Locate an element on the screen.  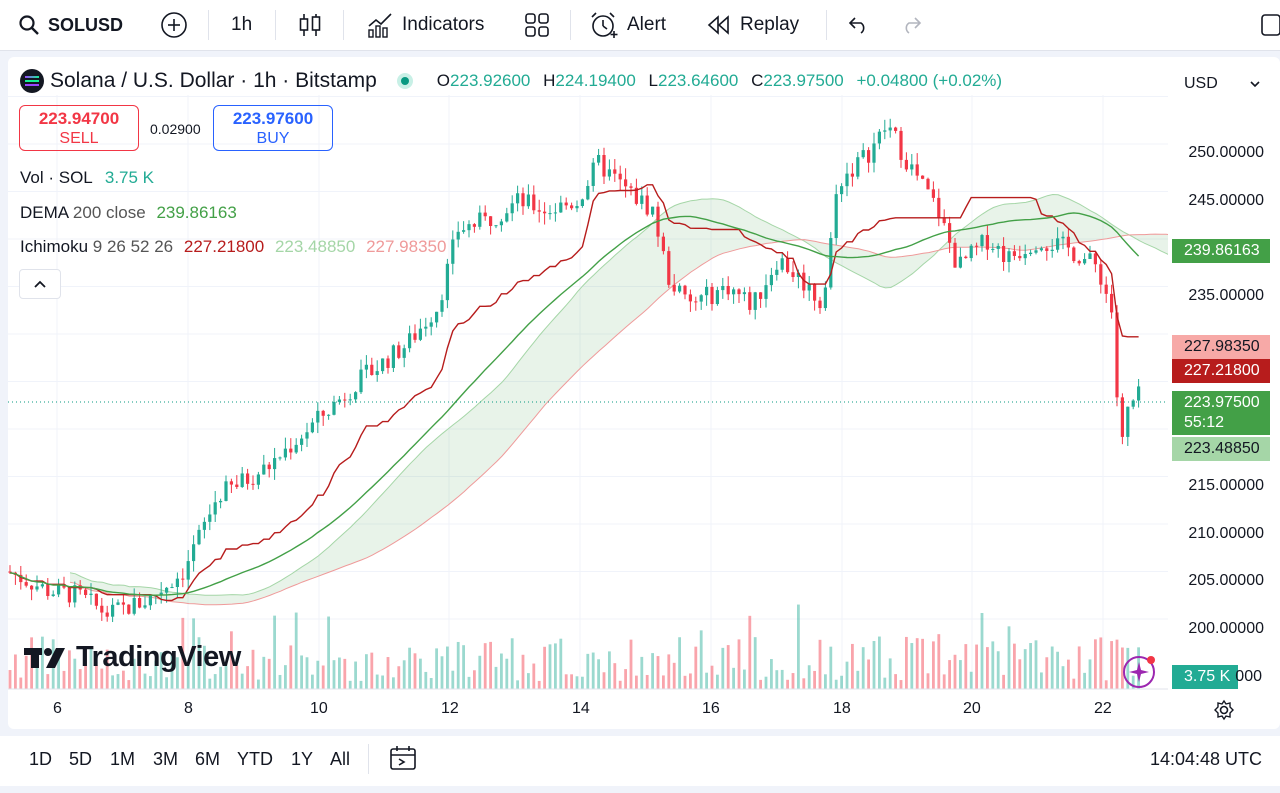
redo-icon is located at coordinates (913, 25).